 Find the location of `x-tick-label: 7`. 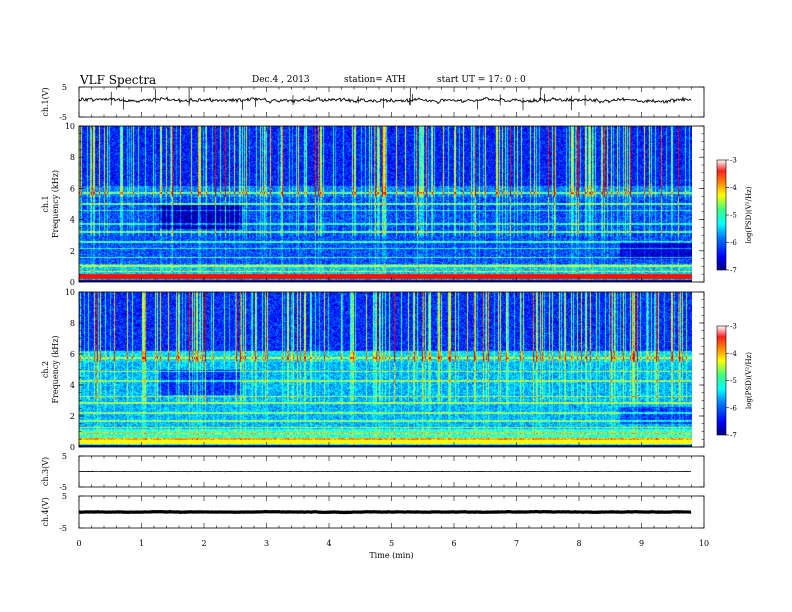

x-tick-label: 7 is located at coordinates (516, 543).